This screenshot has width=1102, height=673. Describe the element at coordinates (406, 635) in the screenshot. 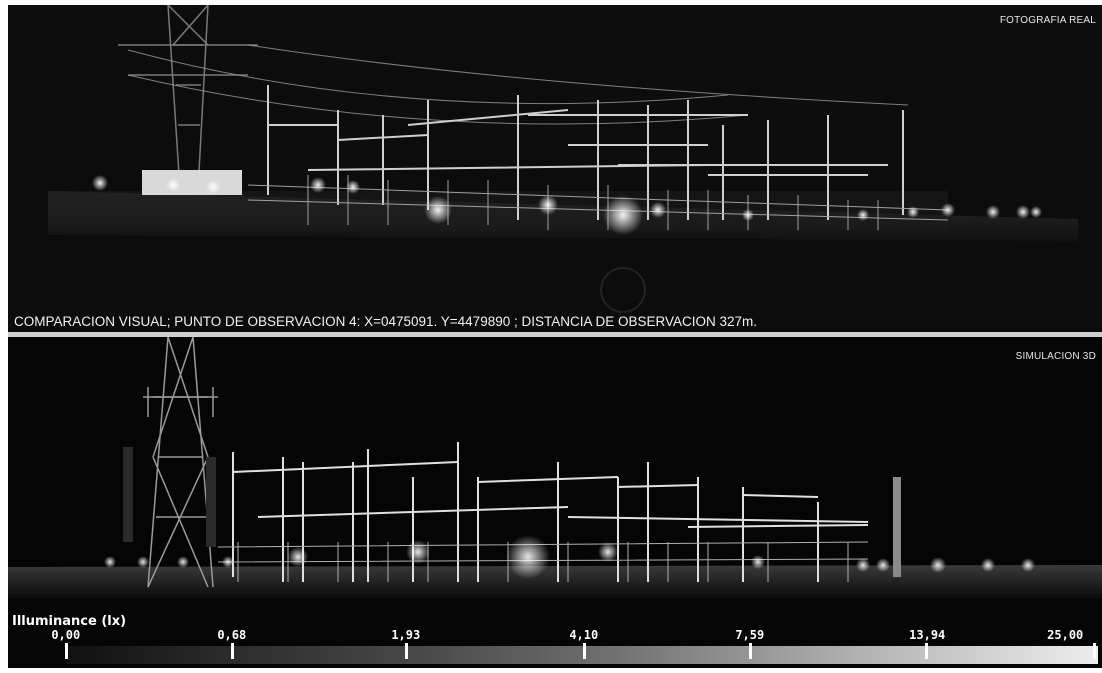

I see `legend-tick-label: 1,93` at that location.